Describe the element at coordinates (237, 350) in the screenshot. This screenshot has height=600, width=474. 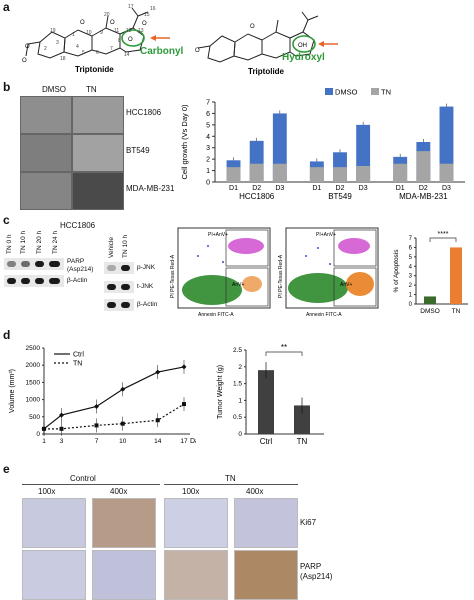
I see `y-tick-label: 2.5` at that location.